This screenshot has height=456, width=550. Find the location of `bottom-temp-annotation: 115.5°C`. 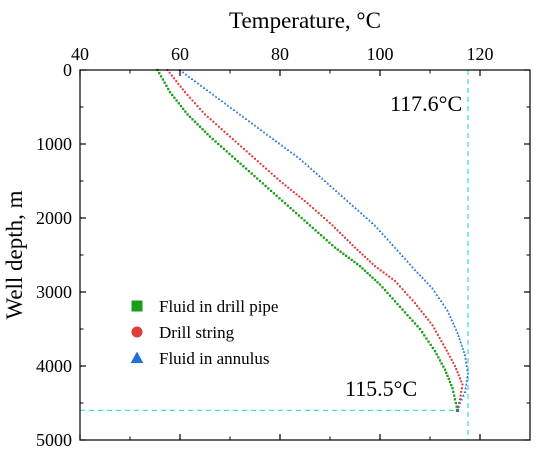

bottom-temp-annotation: 115.5°C is located at coordinates (381, 388).